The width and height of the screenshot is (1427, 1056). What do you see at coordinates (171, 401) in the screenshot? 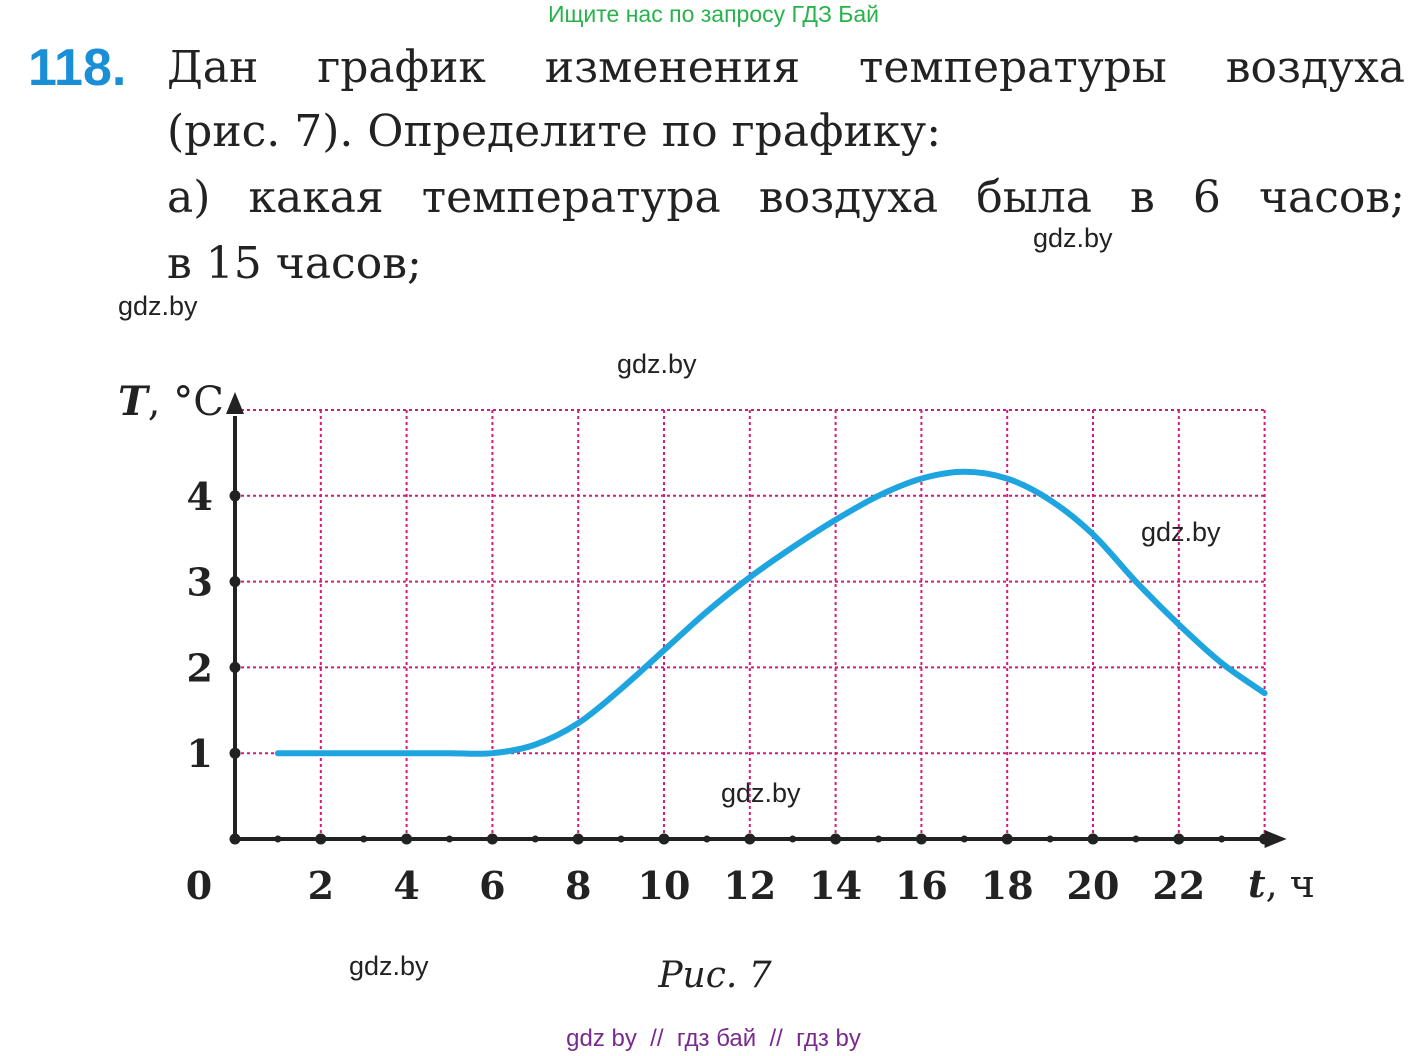
I see `y-axis-label: T, °C` at bounding box center [171, 401].